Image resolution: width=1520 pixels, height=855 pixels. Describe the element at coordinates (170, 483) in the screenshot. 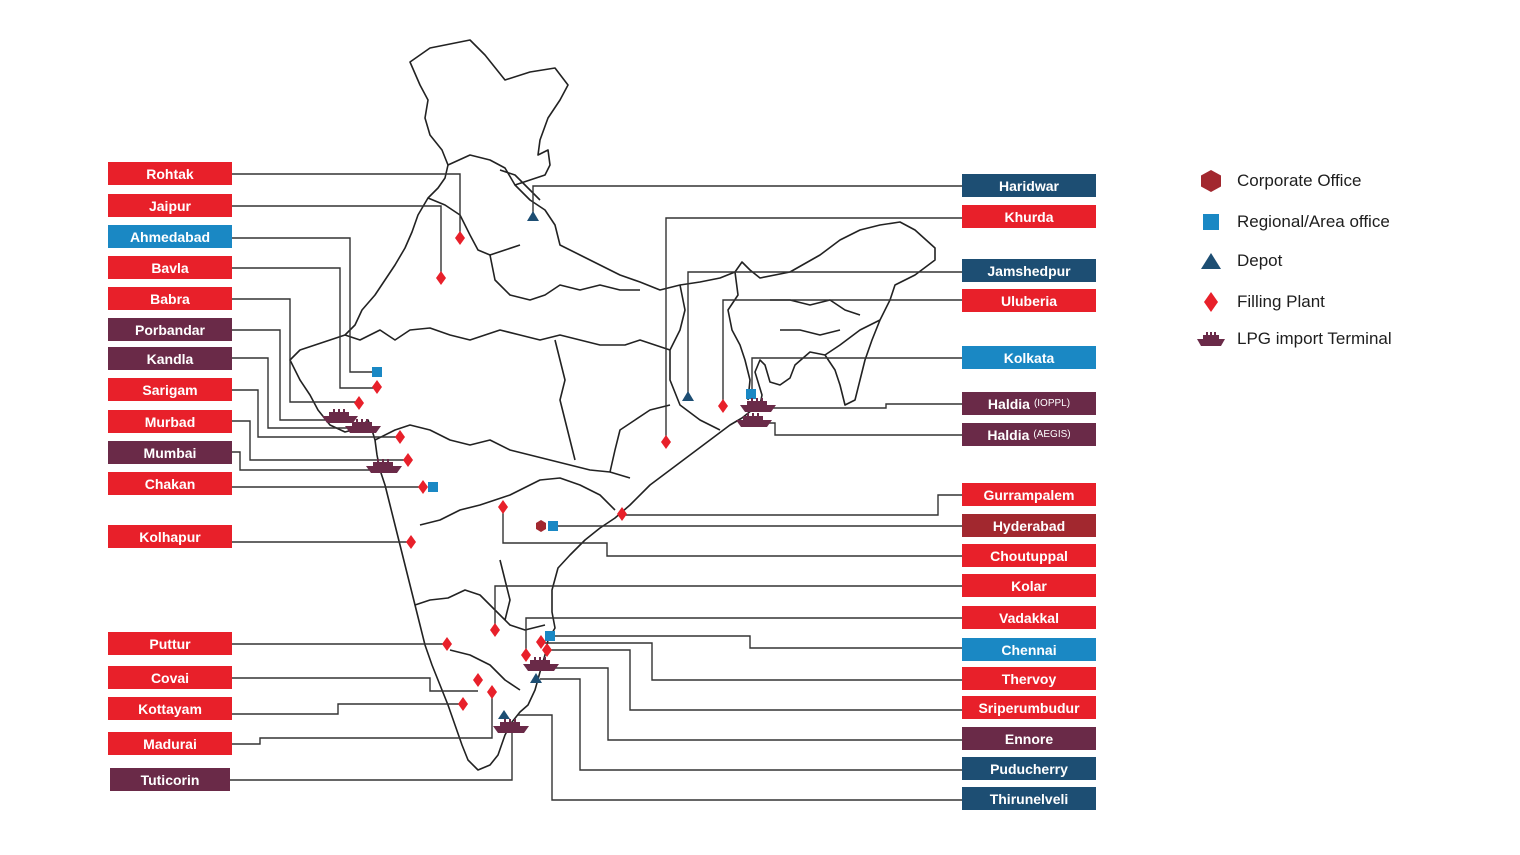

I see `label-chakan: Chakan` at that location.